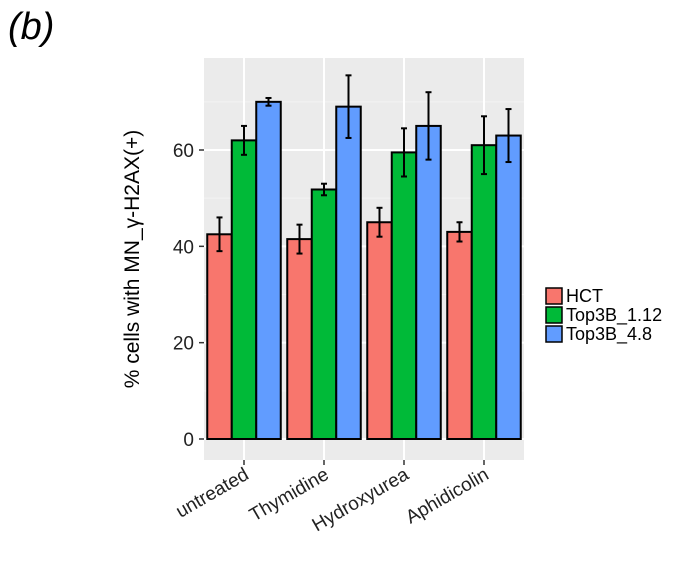  What do you see at coordinates (188, 440) in the screenshot?
I see `y-tick-label: 0` at bounding box center [188, 440].